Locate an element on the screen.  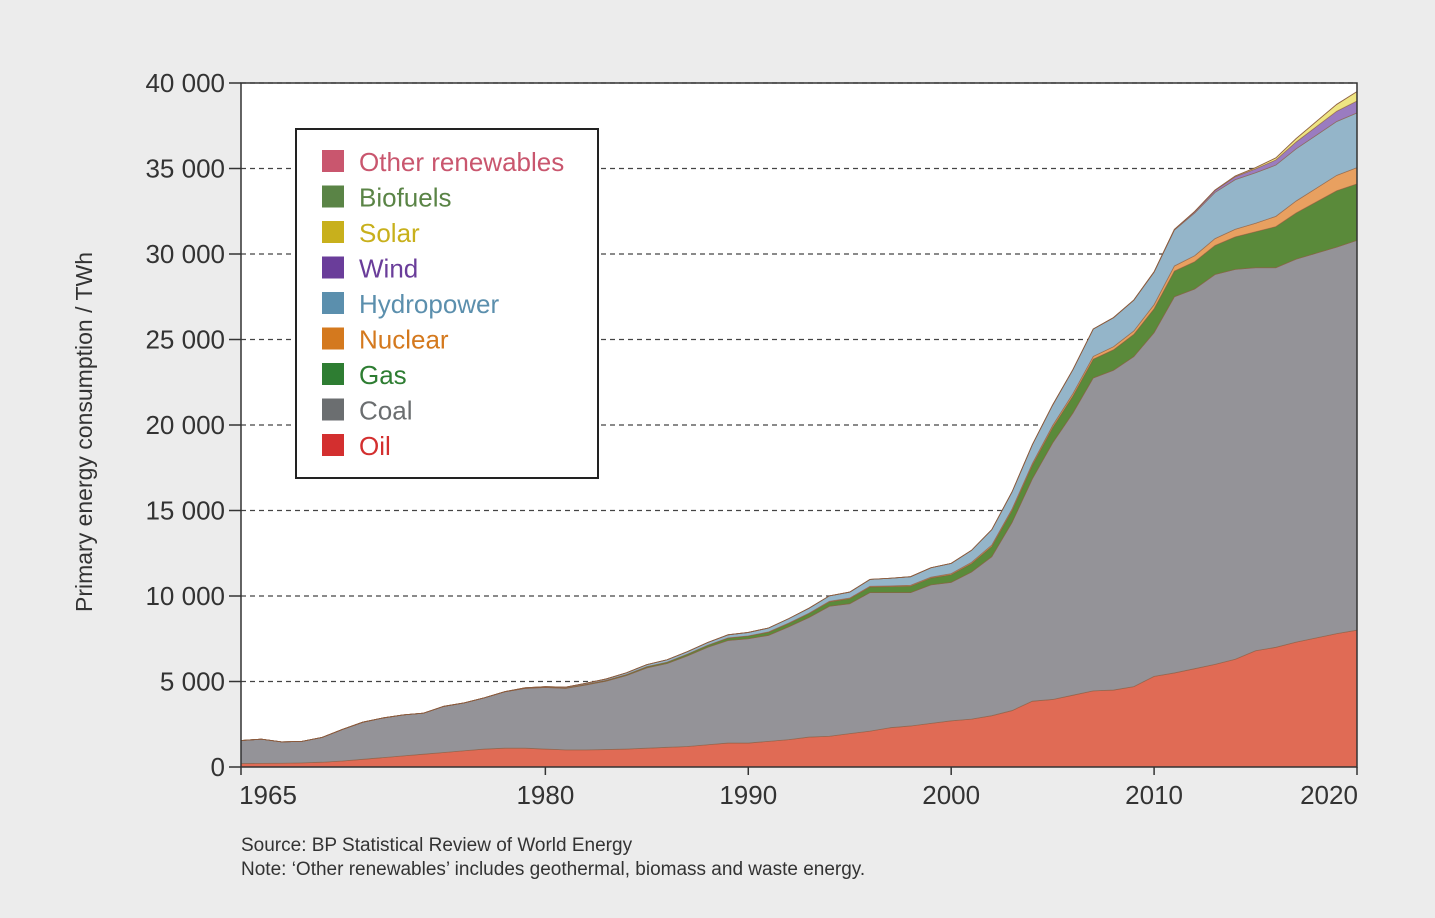
legend-swatch-hydropower is located at coordinates (333, 303).